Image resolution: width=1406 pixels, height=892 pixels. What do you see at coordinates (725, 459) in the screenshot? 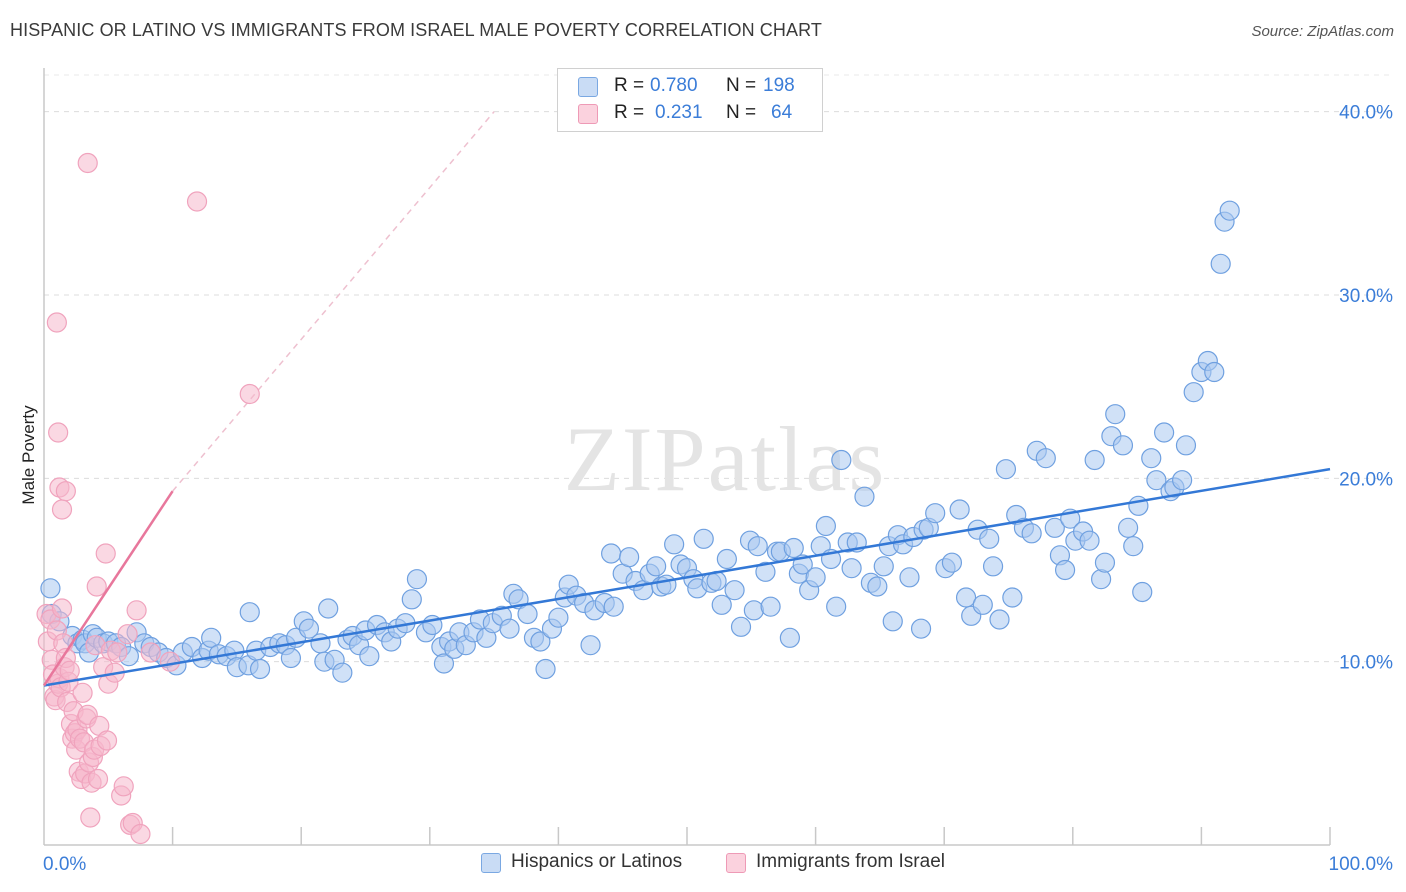
I see `watermark: ZIPatlas` at bounding box center [725, 459].